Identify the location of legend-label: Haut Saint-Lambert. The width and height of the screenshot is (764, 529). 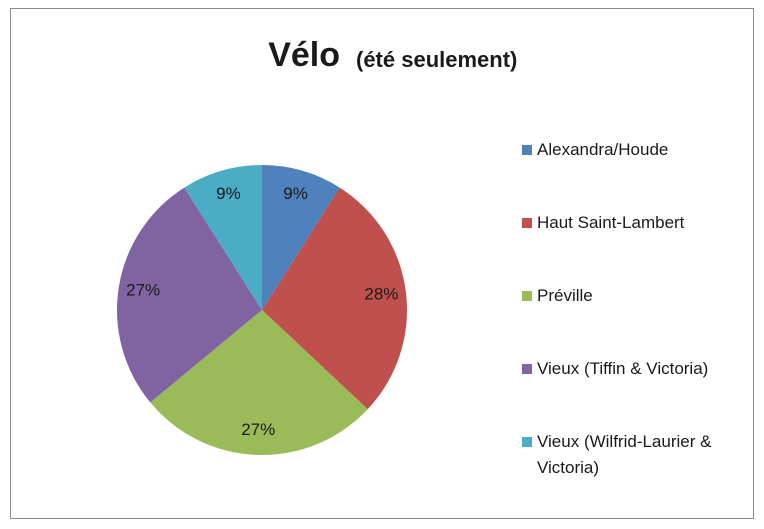
(611, 222).